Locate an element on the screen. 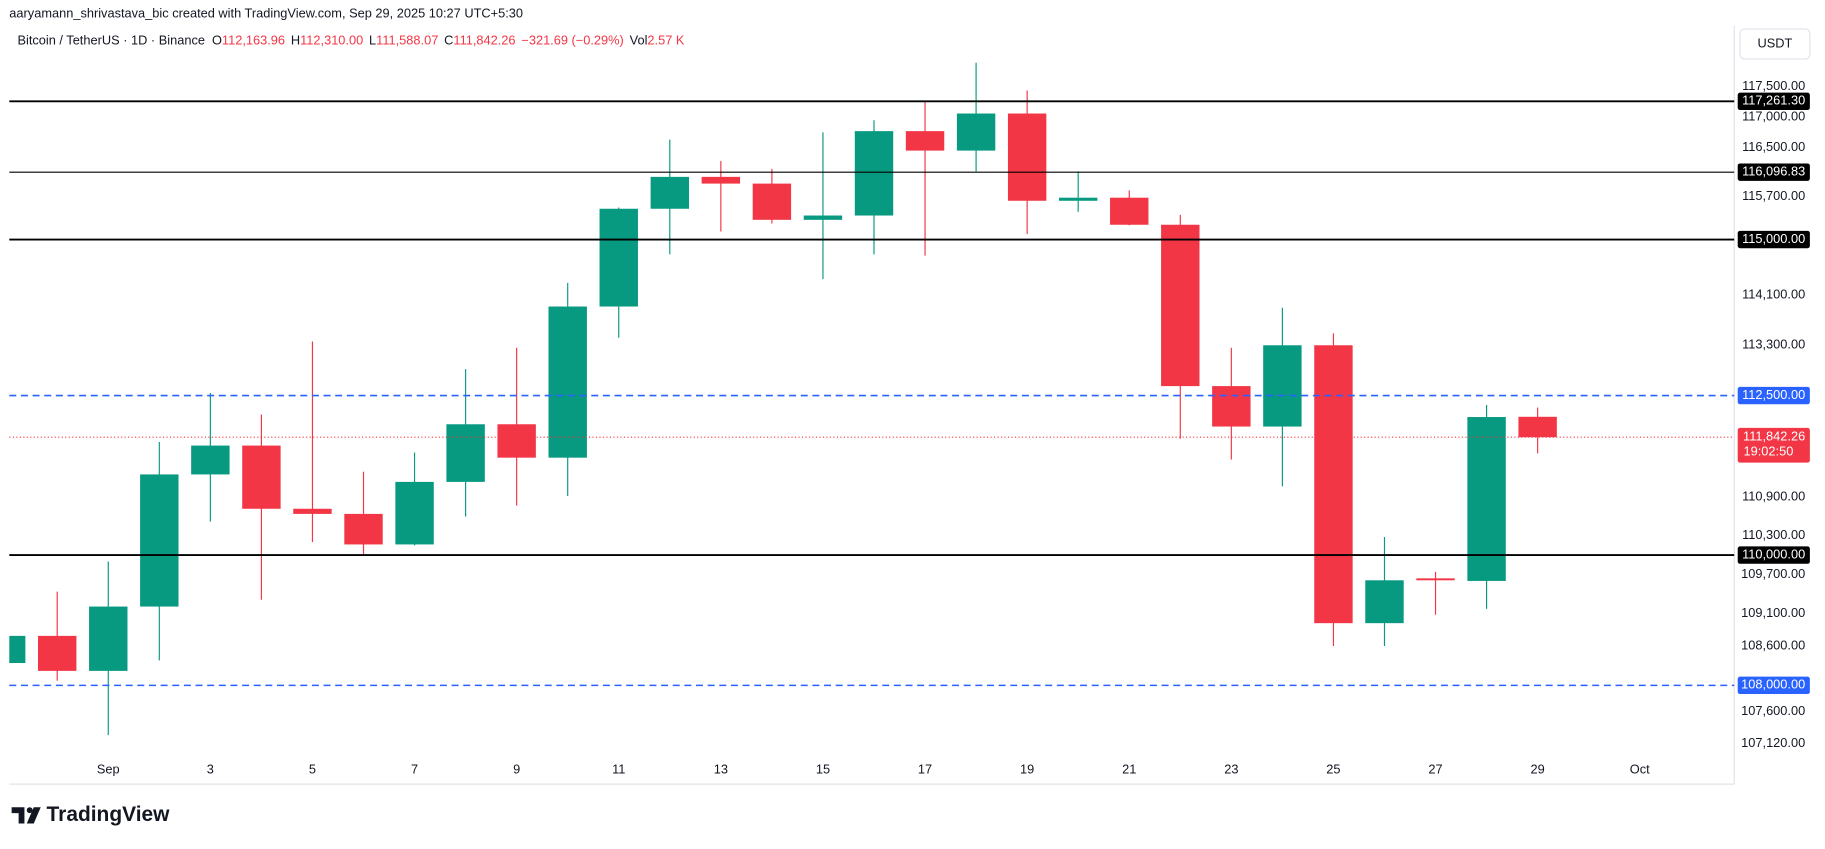 The width and height of the screenshot is (1825, 849). x-tick-label: 29 is located at coordinates (1538, 769).